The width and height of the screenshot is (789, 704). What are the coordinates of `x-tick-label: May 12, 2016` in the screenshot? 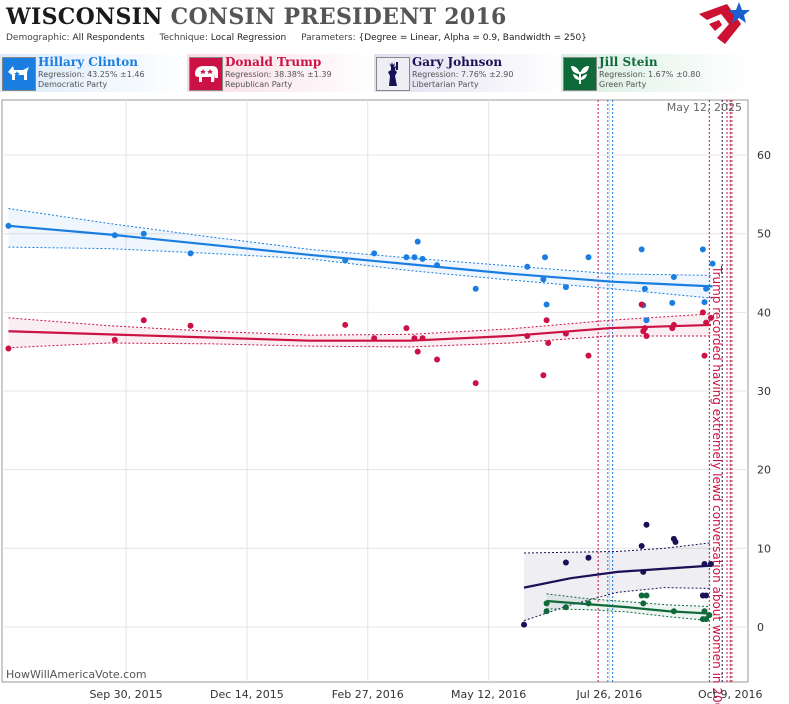 It's located at (488, 694).